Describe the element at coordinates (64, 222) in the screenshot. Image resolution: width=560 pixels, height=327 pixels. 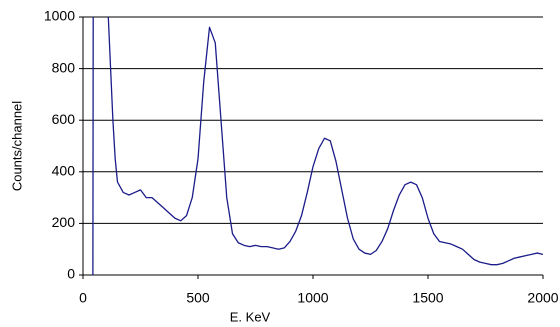
I see `y-tick-label: 200` at that location.